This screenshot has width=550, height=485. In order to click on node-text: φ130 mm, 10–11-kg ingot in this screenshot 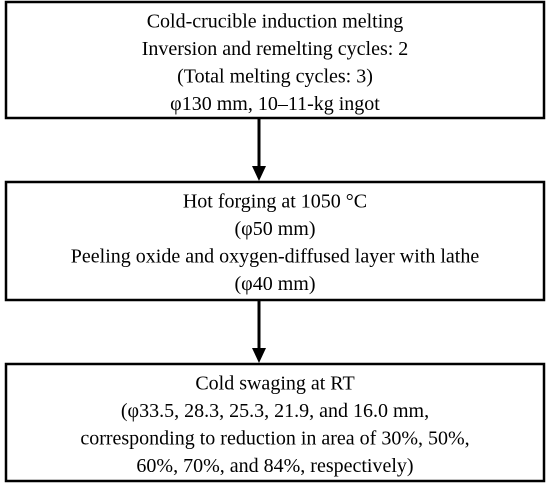, I will do `click(275, 104)`.